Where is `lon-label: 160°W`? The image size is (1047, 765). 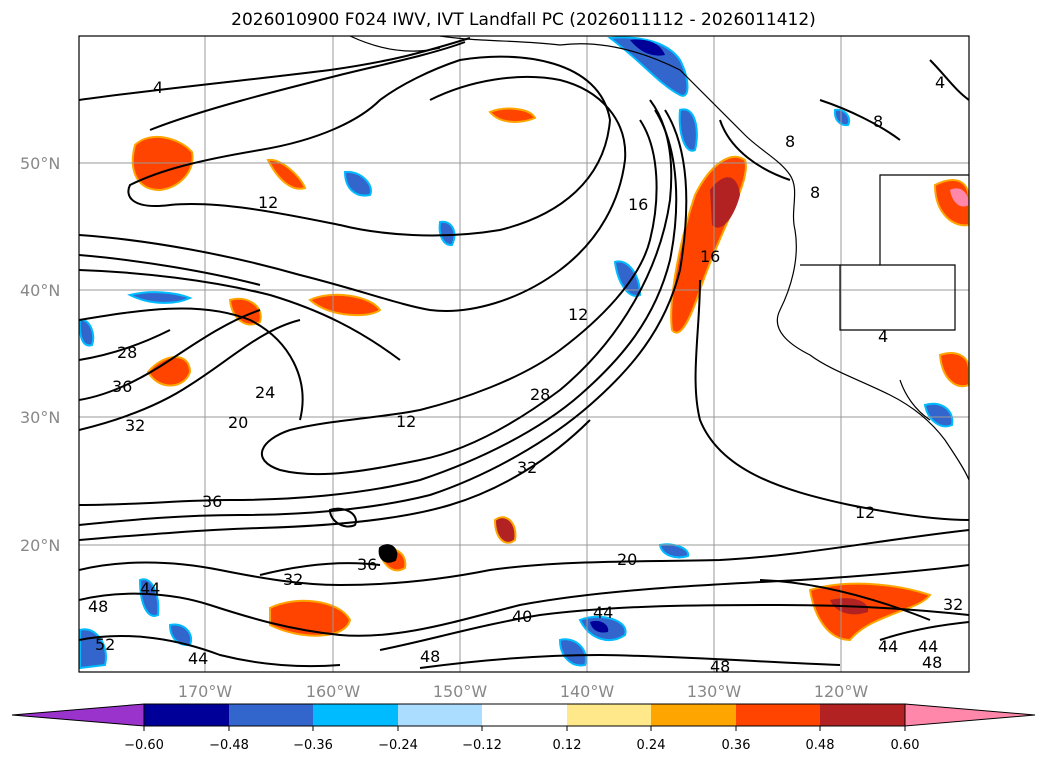
lon-label: 160°W is located at coordinates (333, 691).